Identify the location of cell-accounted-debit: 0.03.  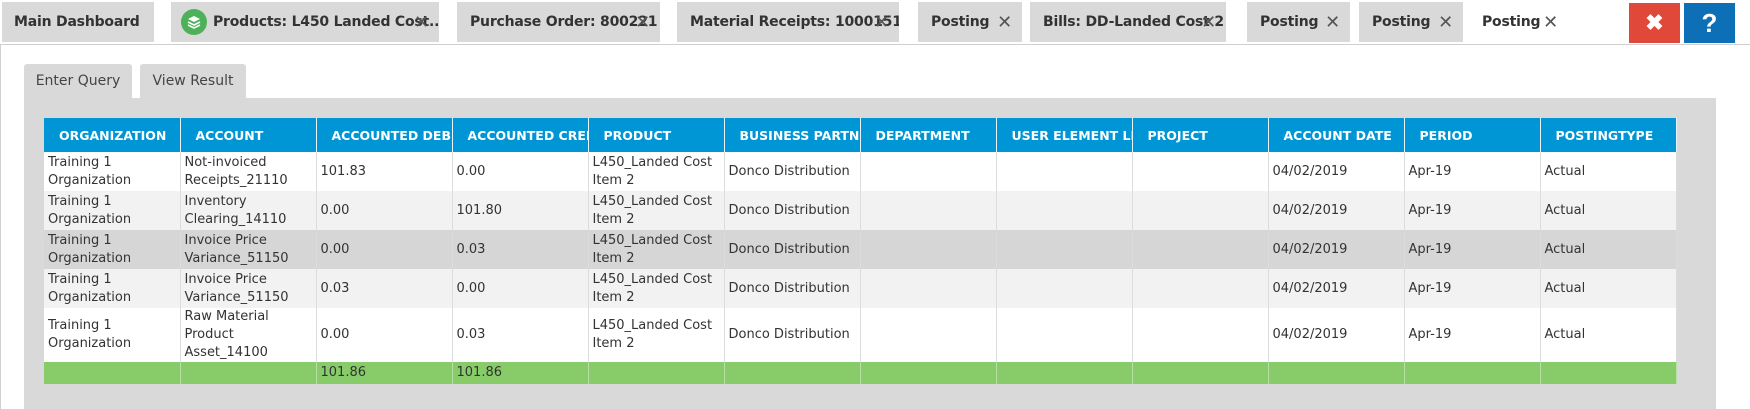
(384, 288).